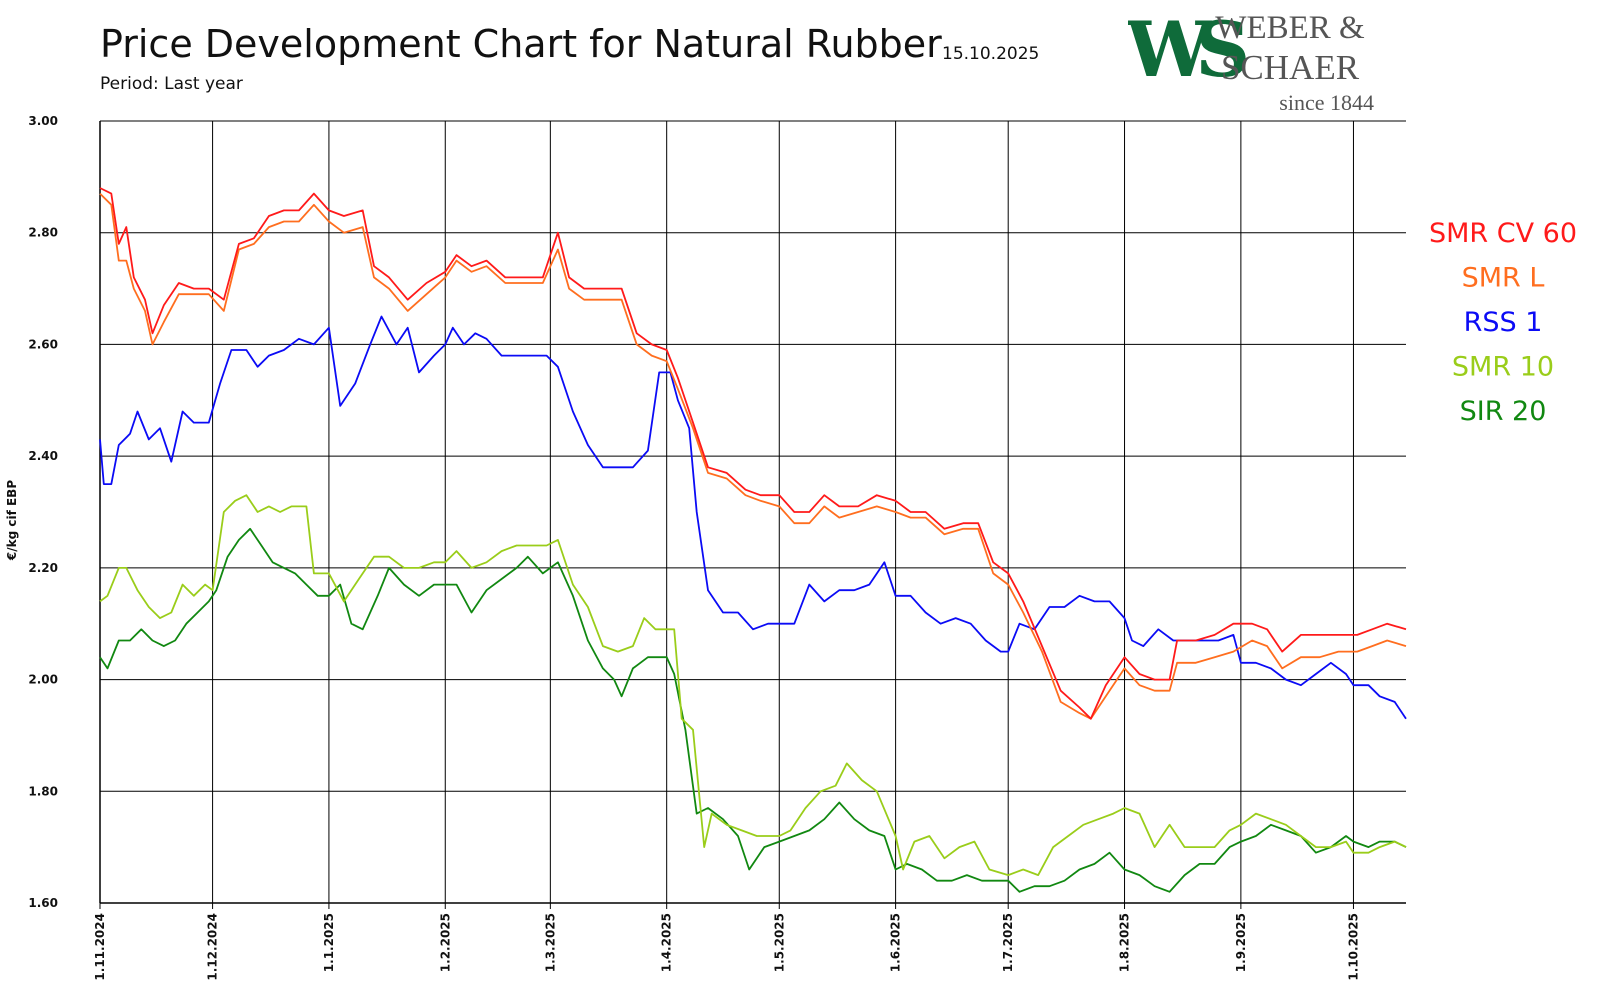 Image resolution: width=1600 pixels, height=1000 pixels. What do you see at coordinates (445, 942) in the screenshot?
I see `x-tick-label: 1.2.2025` at bounding box center [445, 942].